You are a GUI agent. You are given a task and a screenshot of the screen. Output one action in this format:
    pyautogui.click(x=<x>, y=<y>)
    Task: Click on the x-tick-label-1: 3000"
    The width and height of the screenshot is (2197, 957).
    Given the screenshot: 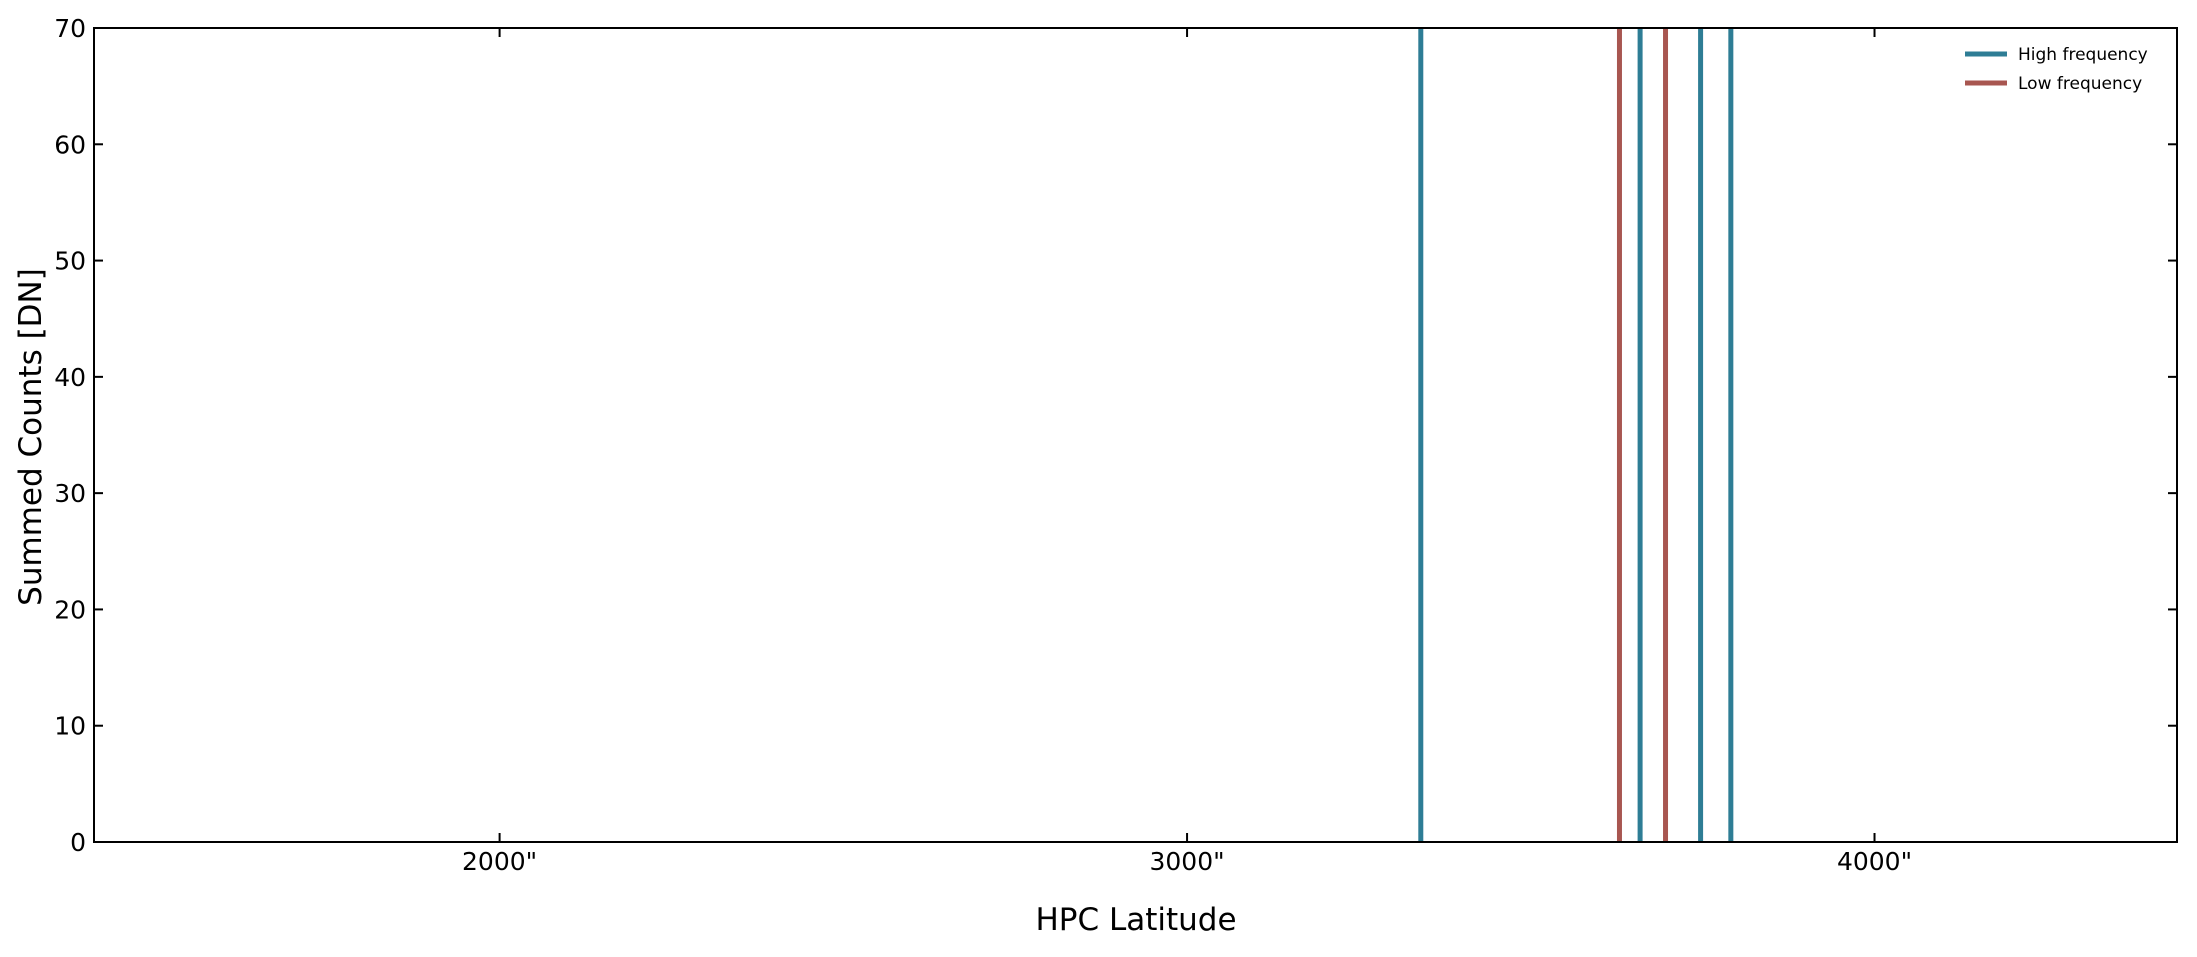 What is the action you would take?
    pyautogui.click(x=1186, y=861)
    